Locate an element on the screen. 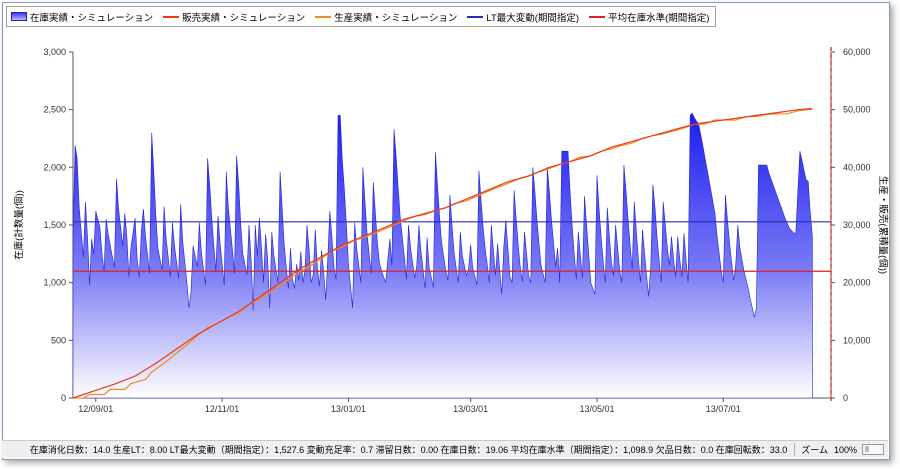 The height and width of the screenshot is (469, 900). x-tick-label: 12/09/01 is located at coordinates (95, 409).